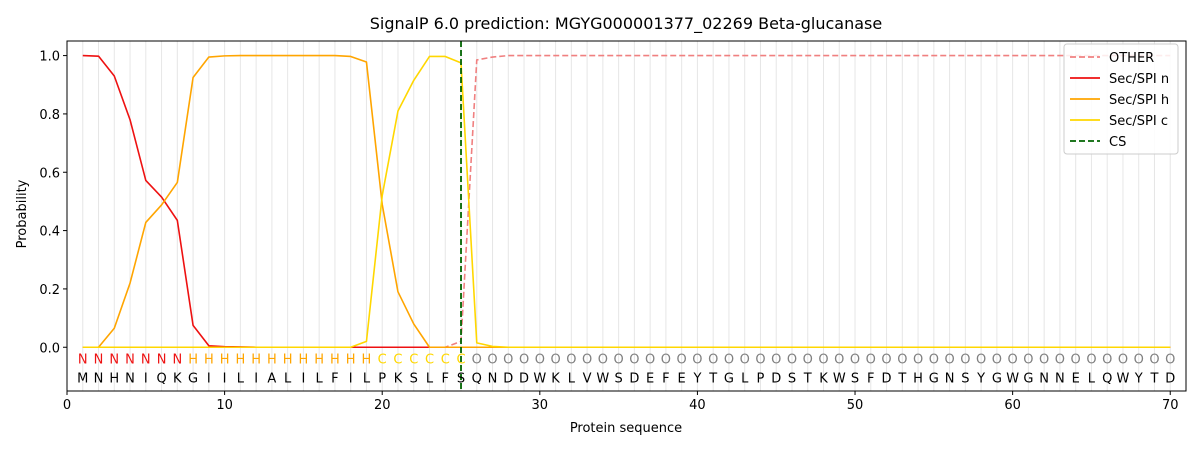  I want to click on x-axis-label: Protein sequence, so click(626, 428).